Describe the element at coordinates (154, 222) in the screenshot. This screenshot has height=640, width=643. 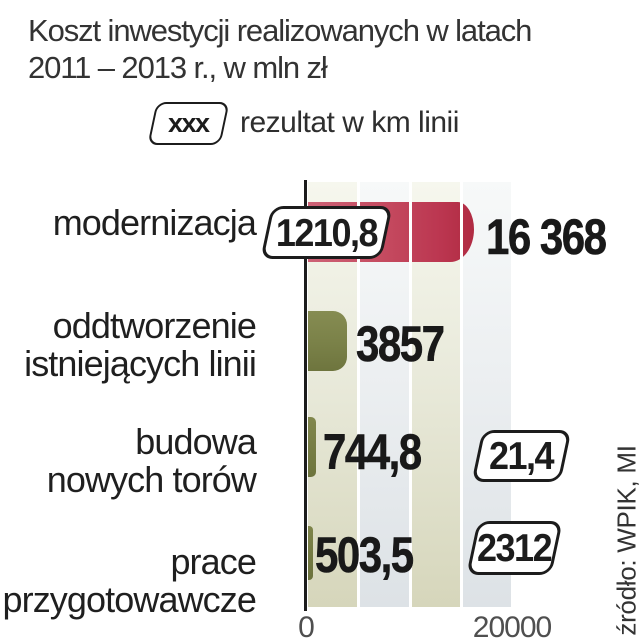
I see `category-line: modernizacja` at that location.